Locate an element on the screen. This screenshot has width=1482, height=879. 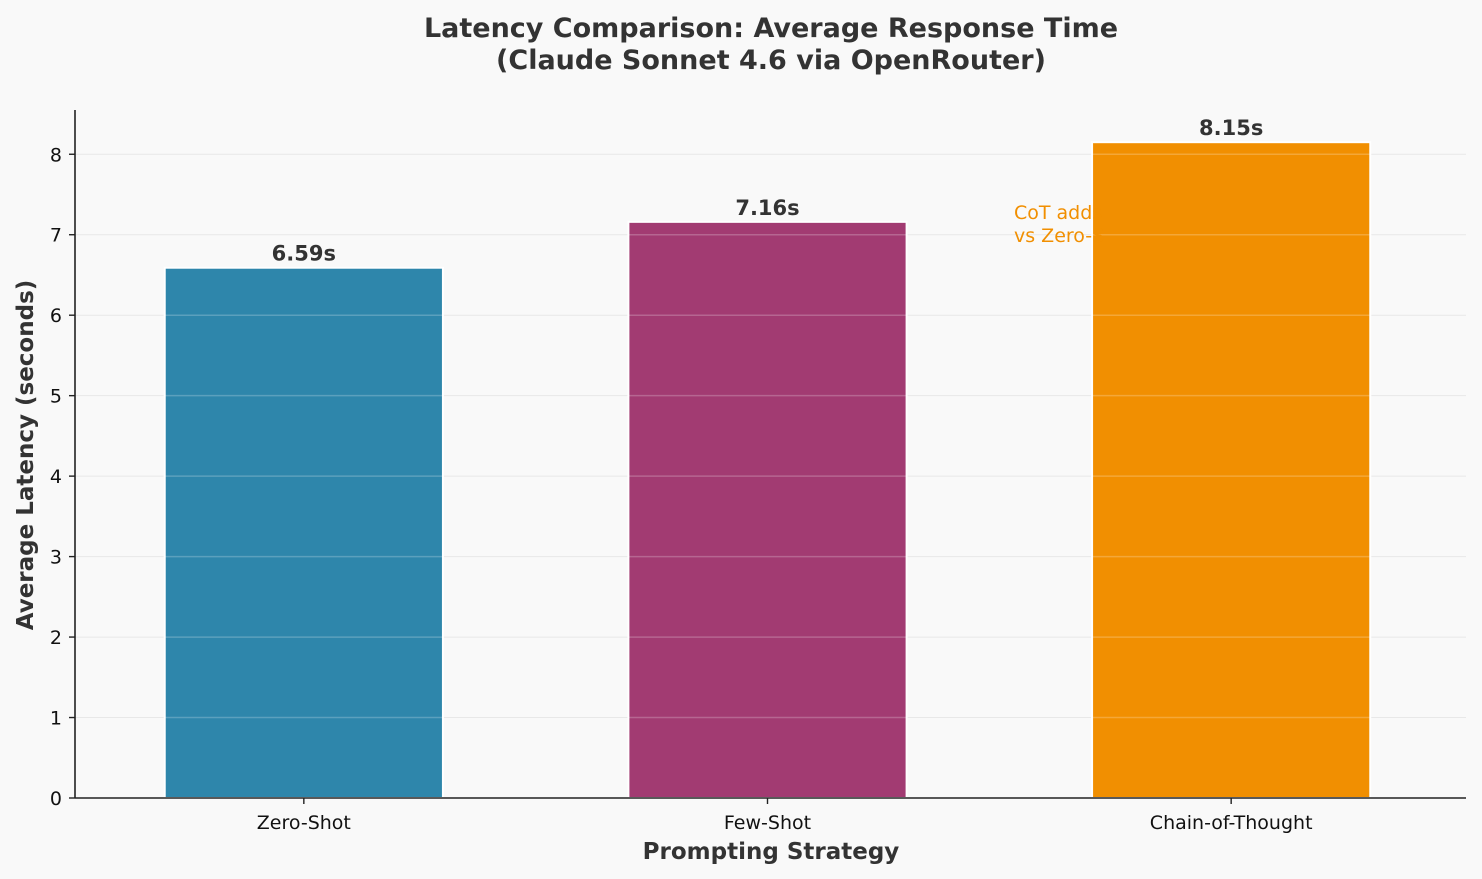
bar-value-label: 7.16s is located at coordinates (767, 208).